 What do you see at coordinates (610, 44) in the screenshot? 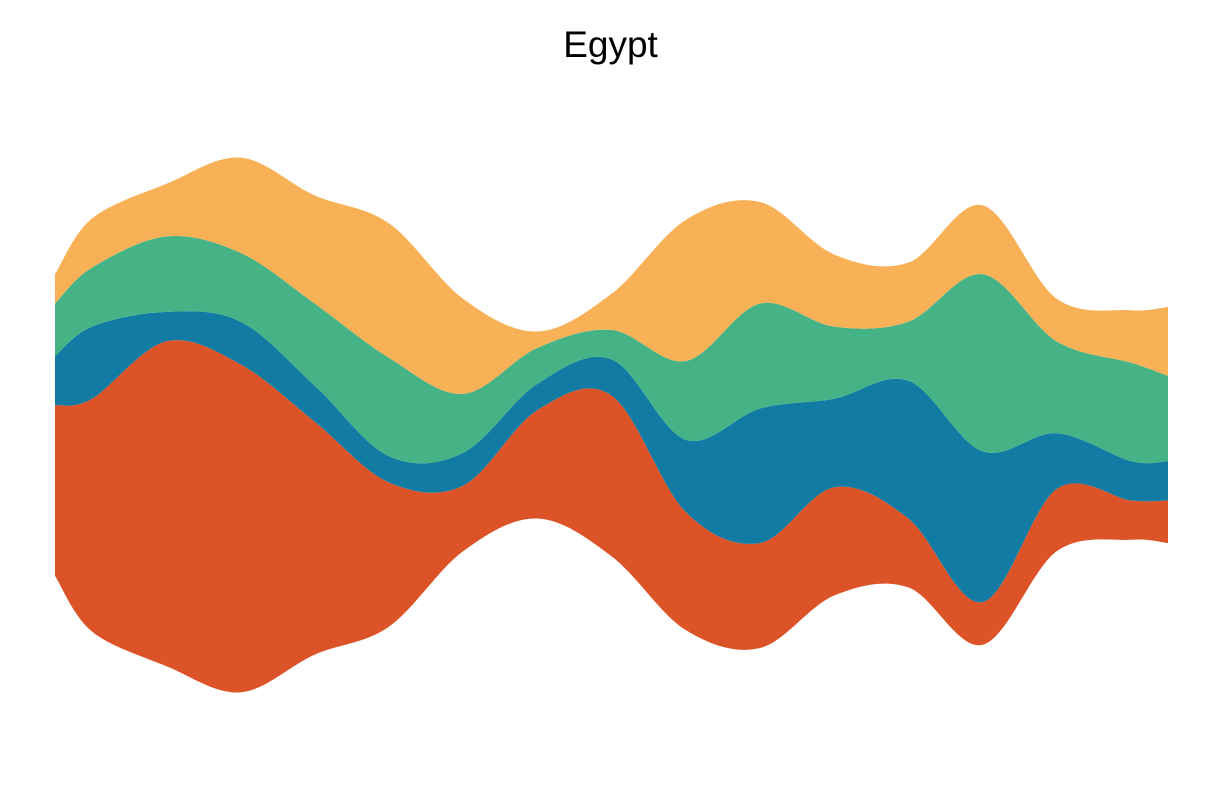
I see `chart-title: Egypt` at bounding box center [610, 44].